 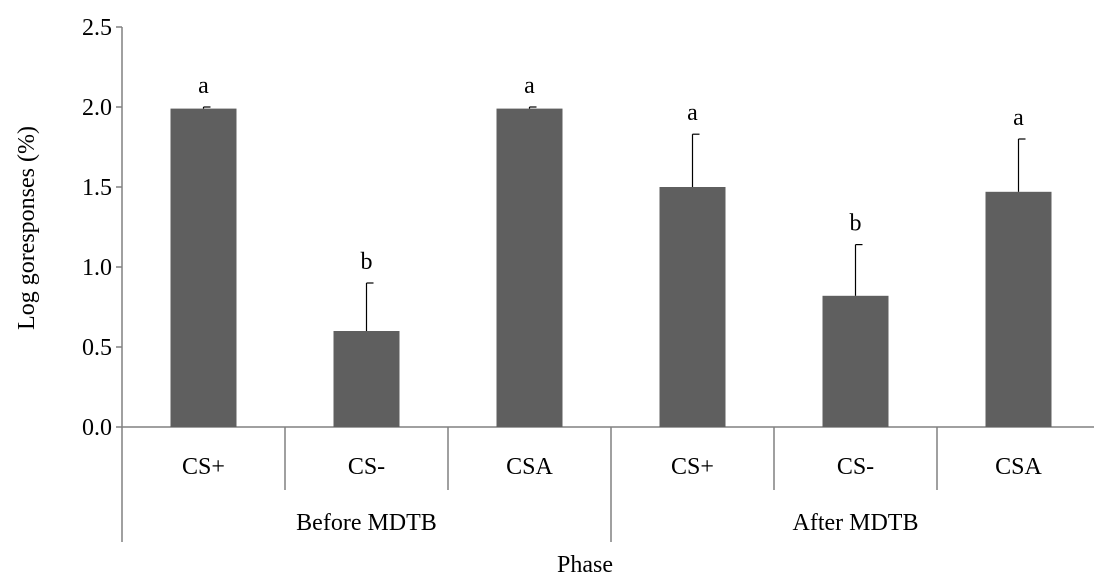 I want to click on y-tick-label: 1.5, so click(x=97, y=188).